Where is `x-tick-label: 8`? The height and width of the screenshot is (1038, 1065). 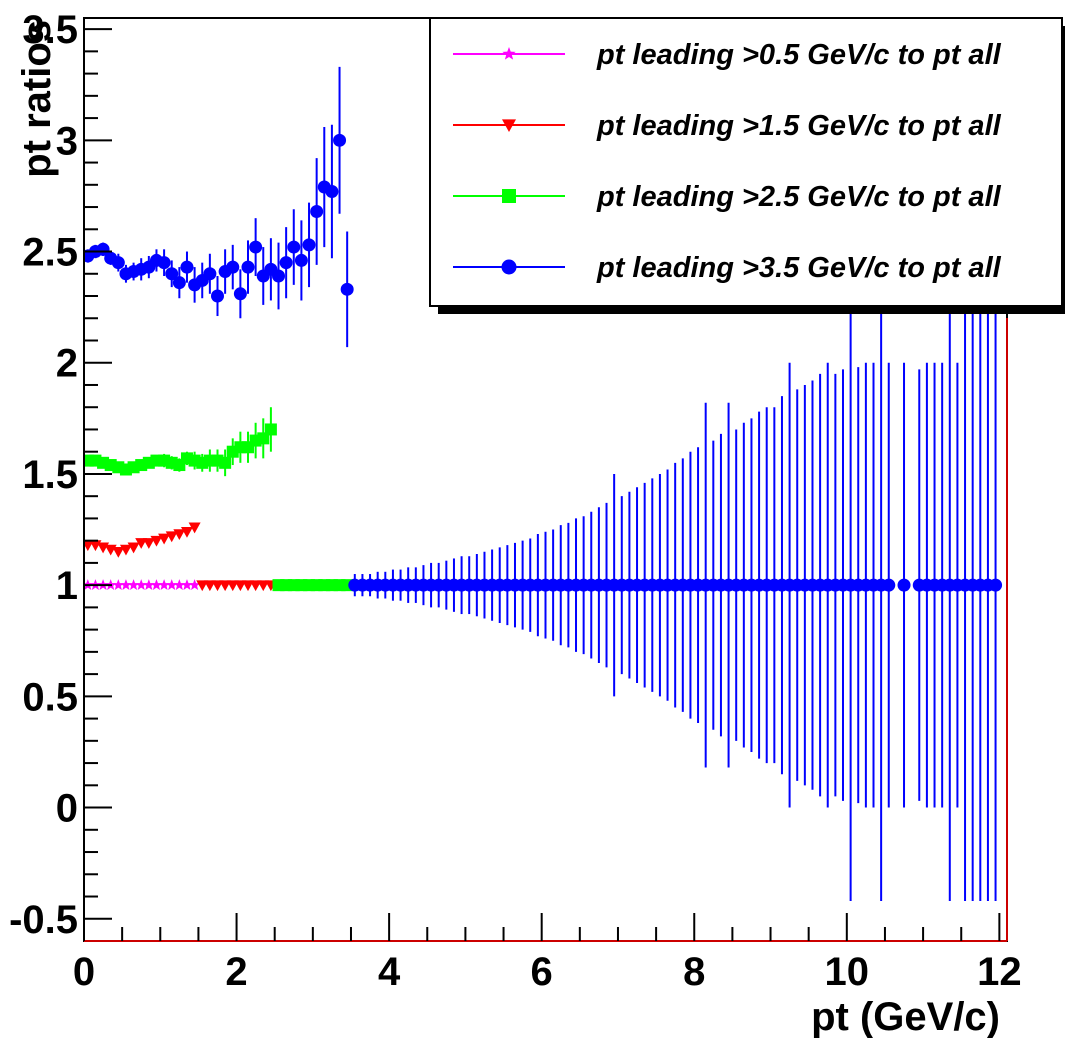 x-tick-label: 8 is located at coordinates (694, 972).